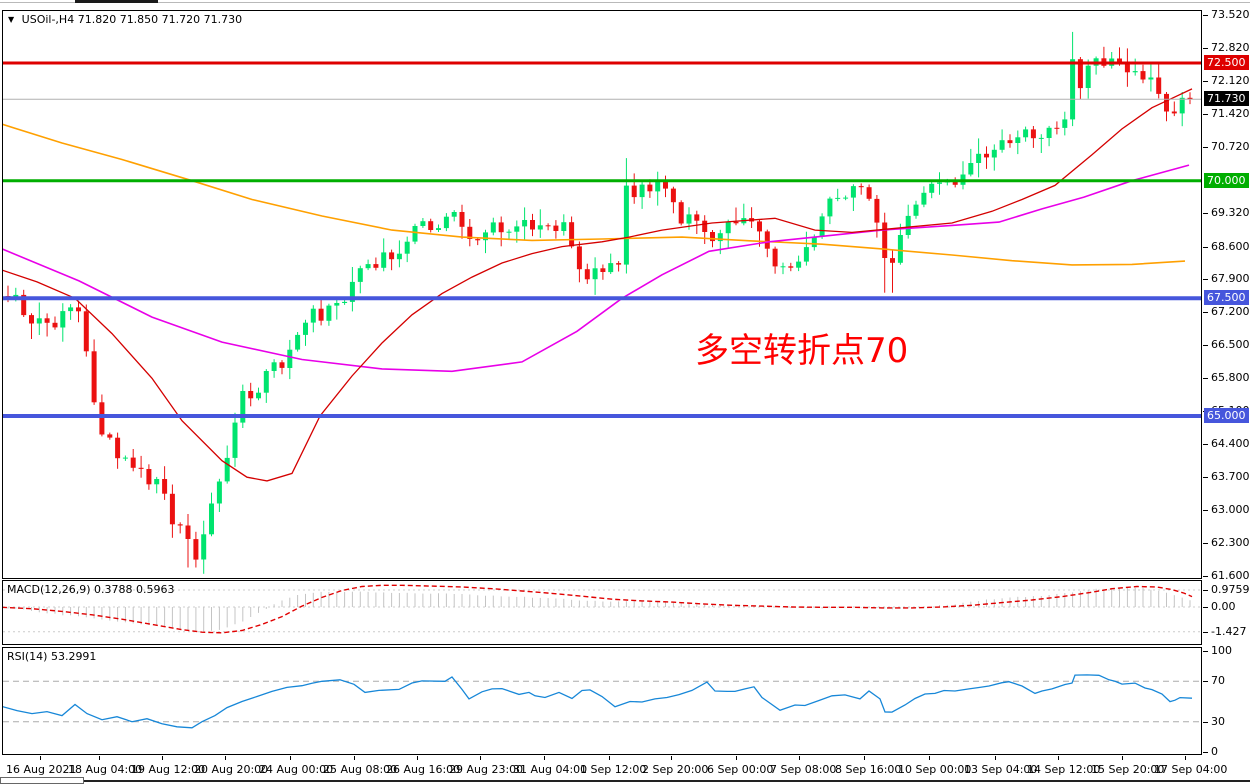  What do you see at coordinates (1221, 650) in the screenshot?
I see `price-tick-label: 100` at bounding box center [1221, 650].